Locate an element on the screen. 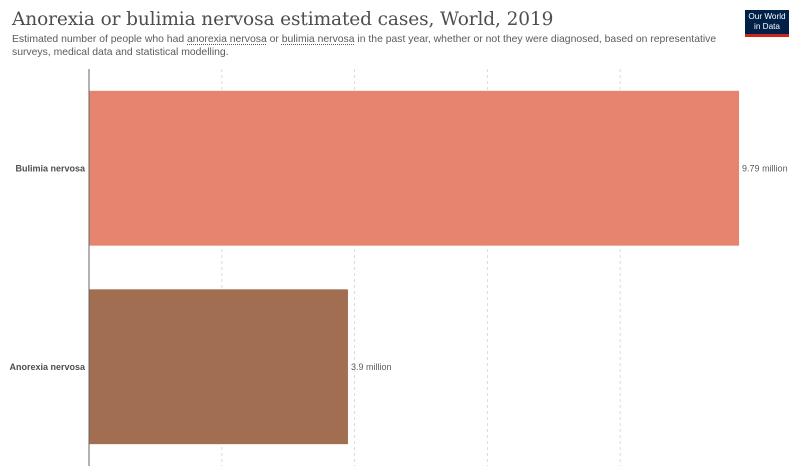 The height and width of the screenshot is (466, 800). category-label-anorexia-nervosa: Anorexia nervosa is located at coordinates (47, 367).